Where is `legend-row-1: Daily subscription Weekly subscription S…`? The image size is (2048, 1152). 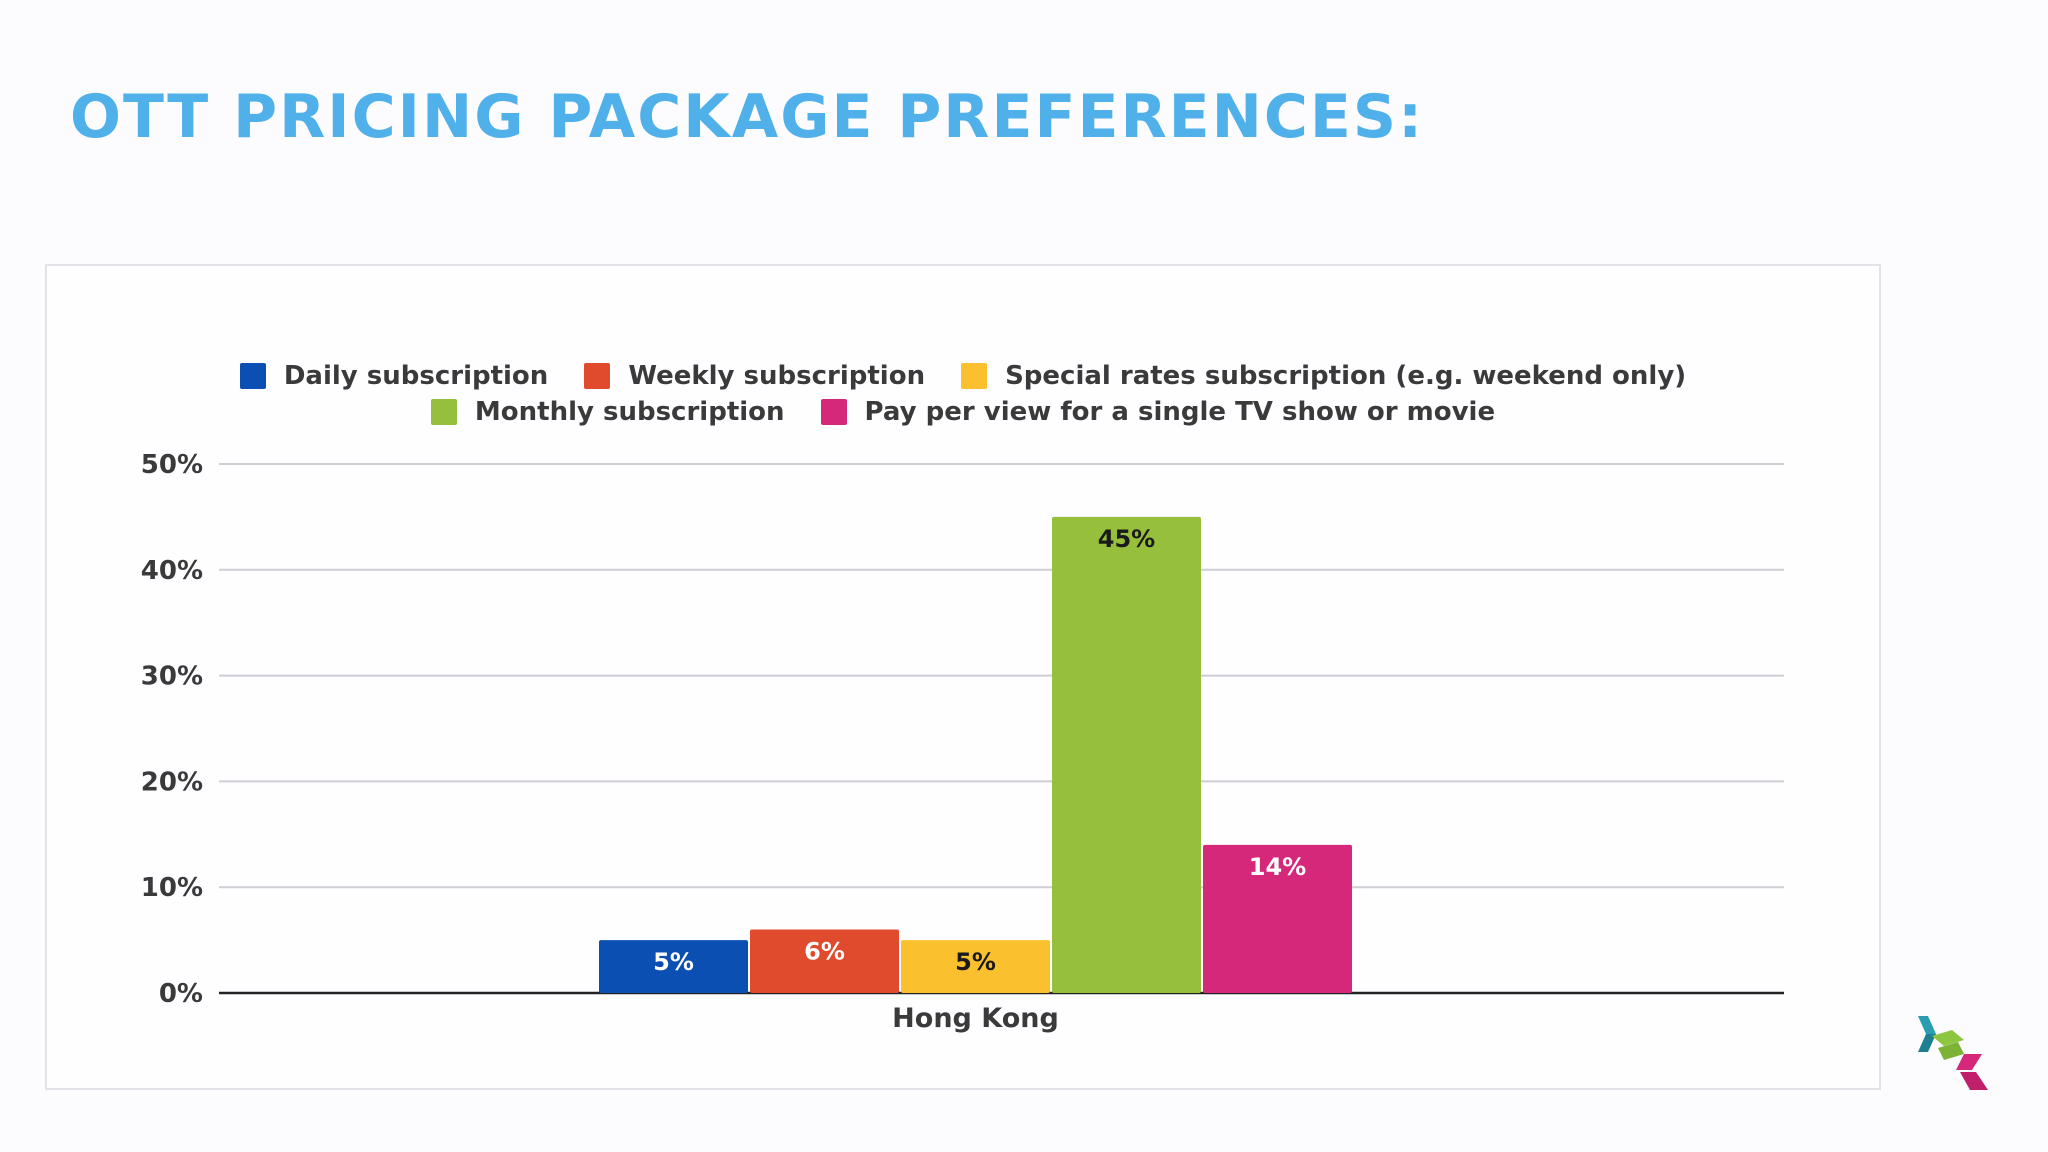 legend-row-1: Daily subscription Weekly subscription S… is located at coordinates (963, 376).